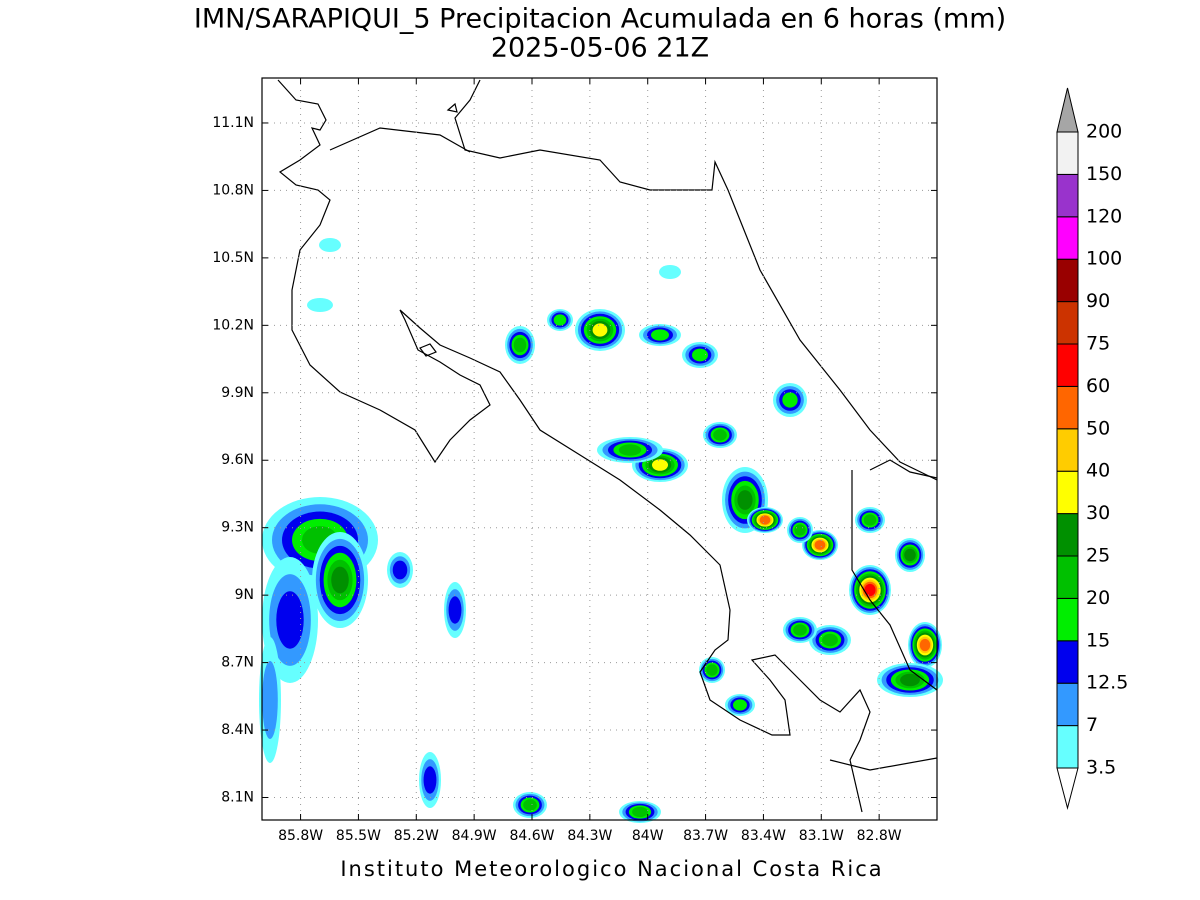 This screenshot has height=900, width=1200. Describe the element at coordinates (1092, 725) in the screenshot. I see `colorbar-label: 7` at that location.